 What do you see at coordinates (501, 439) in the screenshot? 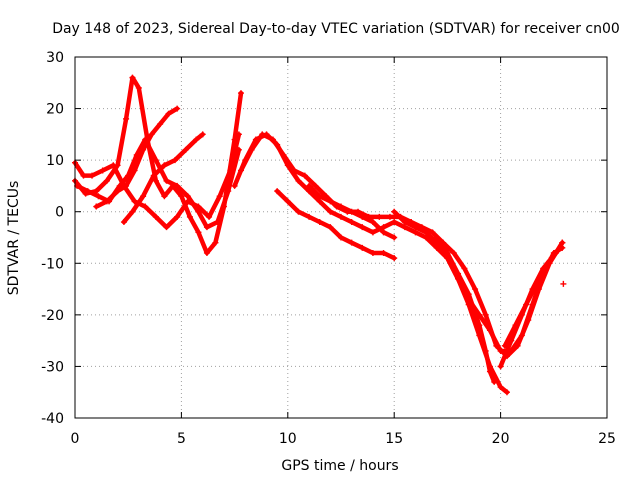
I see `x-tick-label: 20` at bounding box center [501, 439].